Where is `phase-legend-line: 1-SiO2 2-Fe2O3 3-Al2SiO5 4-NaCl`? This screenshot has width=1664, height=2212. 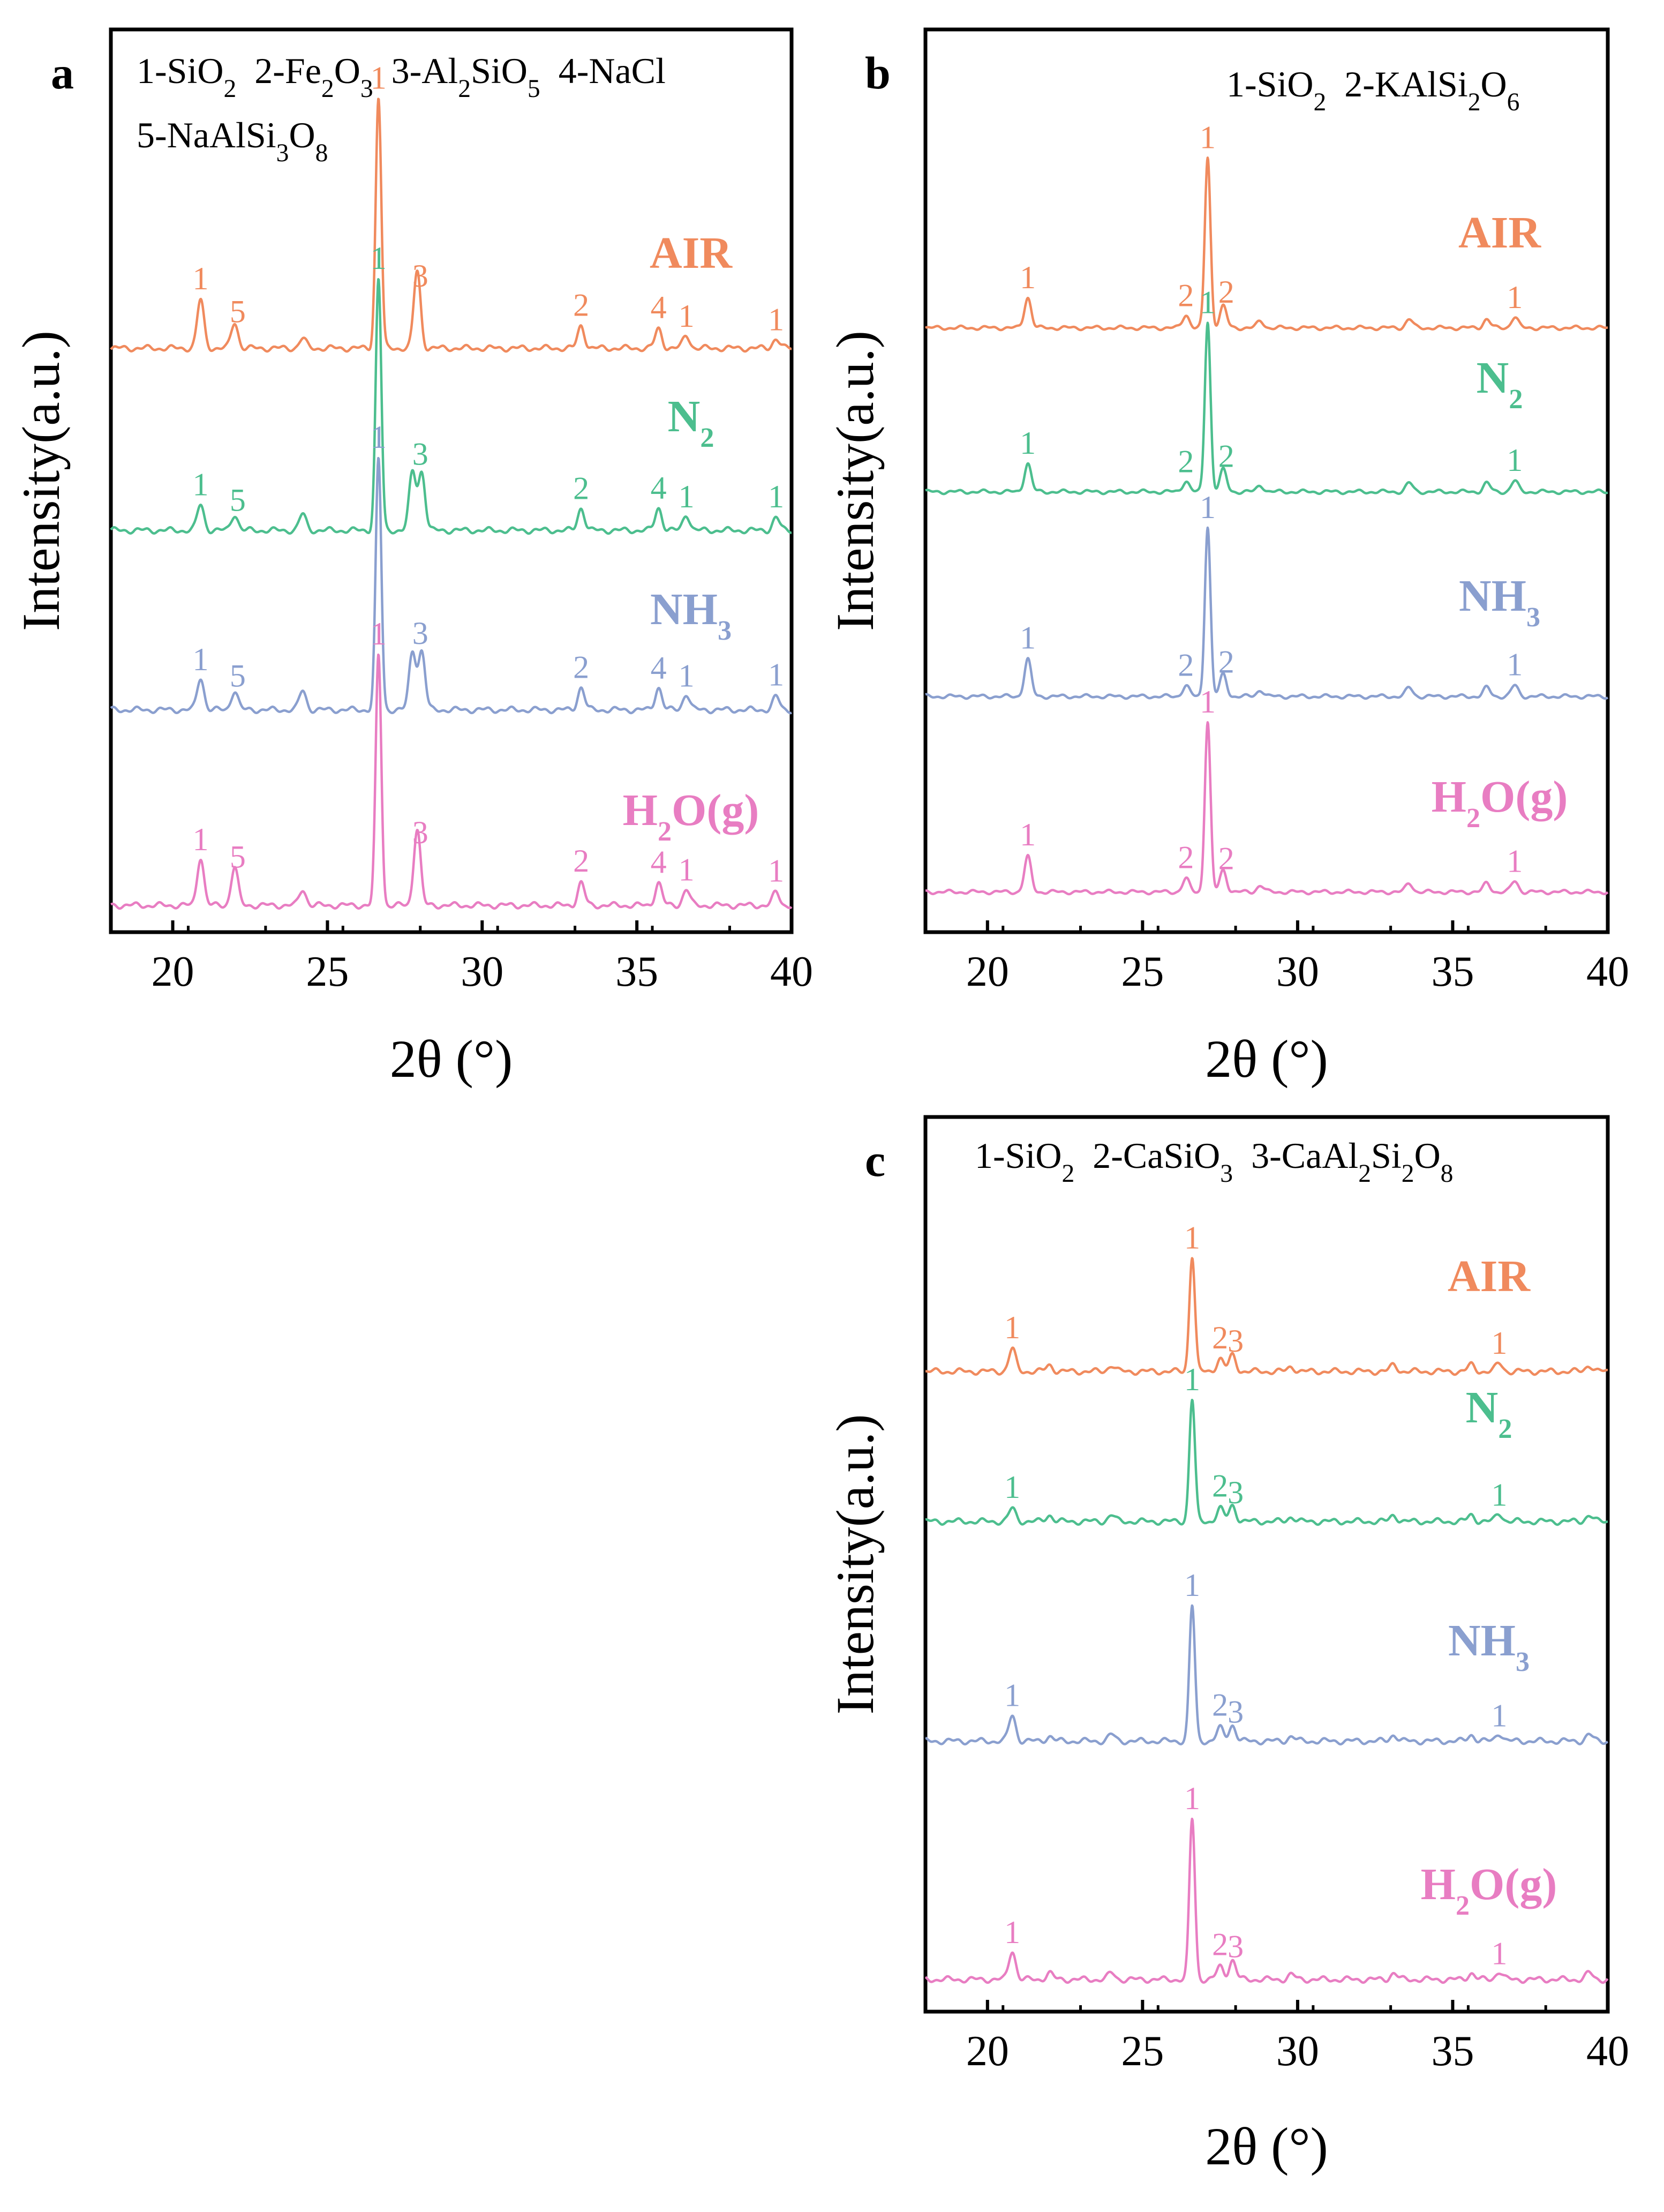
phase-legend-line: 1-SiO2 2-Fe2O3 3-Al2SiO5 4-NaCl is located at coordinates (401, 76).